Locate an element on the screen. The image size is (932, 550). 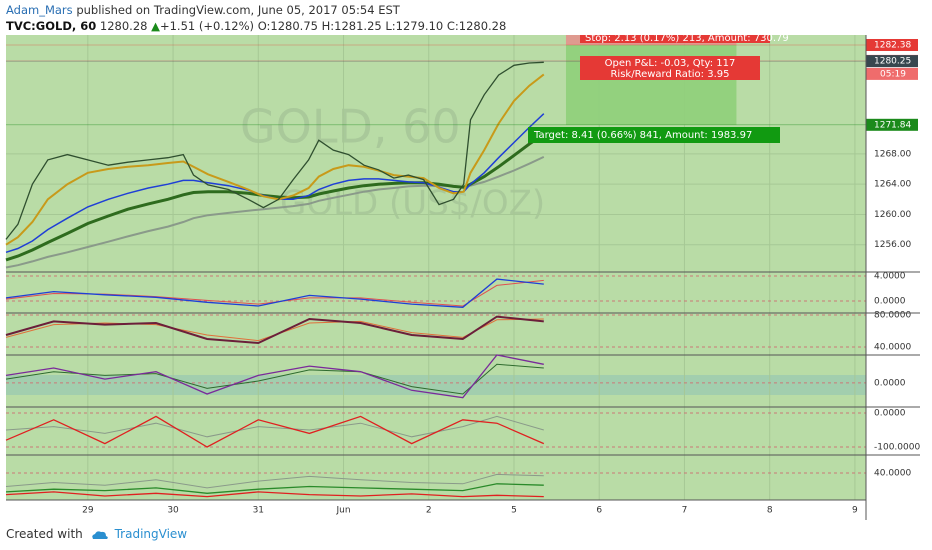
brand: TradingView is located at coordinates (151, 534).